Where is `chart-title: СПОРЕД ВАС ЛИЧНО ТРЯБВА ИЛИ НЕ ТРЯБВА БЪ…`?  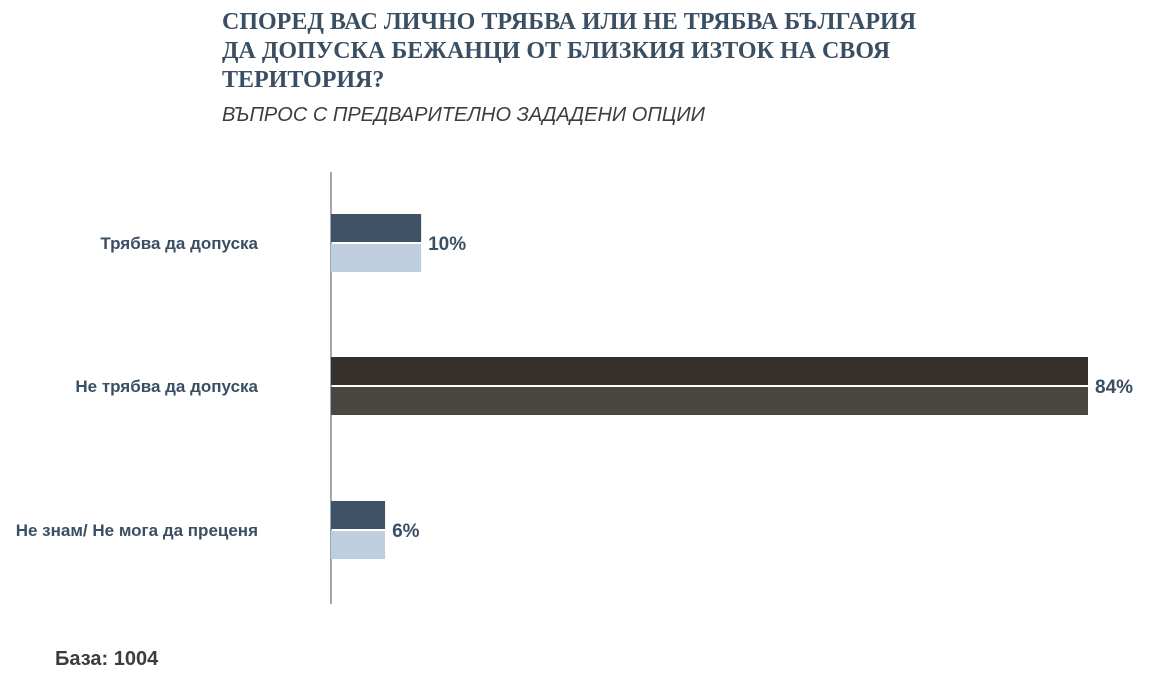 chart-title: СПОРЕД ВАС ЛИЧНО ТРЯБВА ИЛИ НЕ ТРЯБВА БЪ… is located at coordinates (569, 51).